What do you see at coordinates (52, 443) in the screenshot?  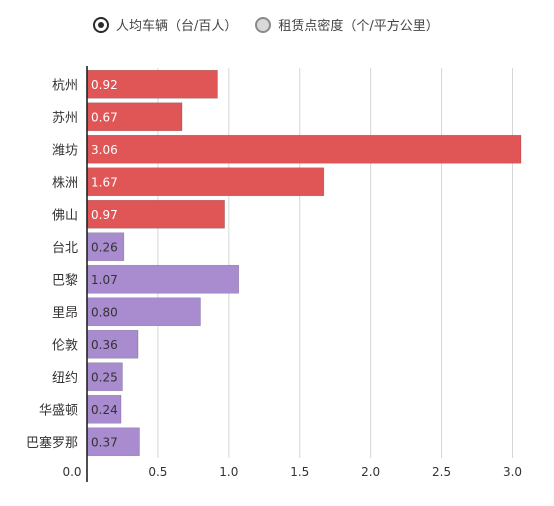 I see `category-label: 巴塞罗那` at bounding box center [52, 443].